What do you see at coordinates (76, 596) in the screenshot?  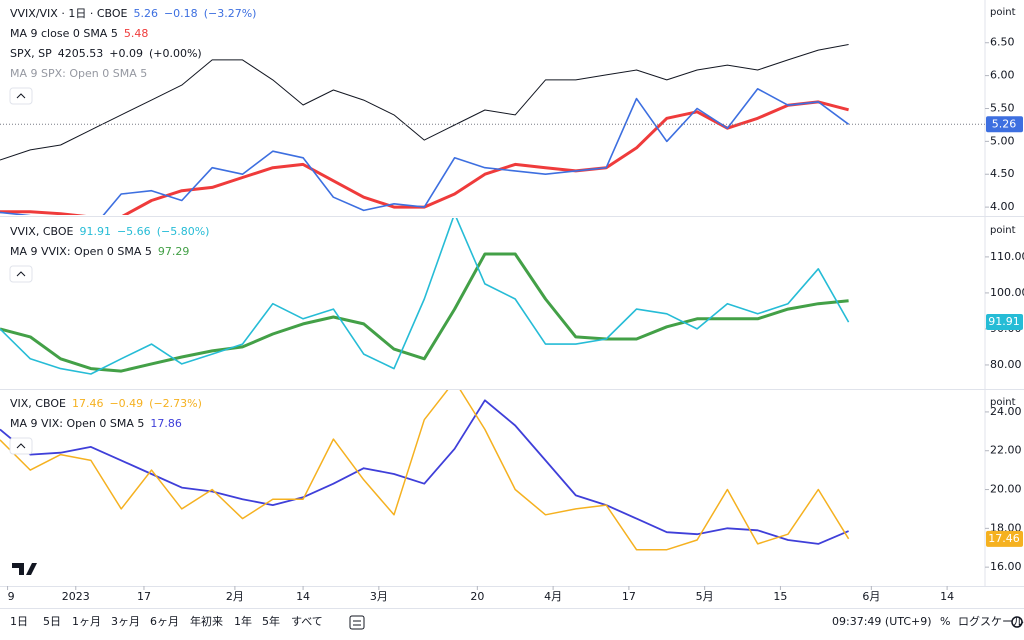 I see `x-tick-label: 2023` at bounding box center [76, 596].